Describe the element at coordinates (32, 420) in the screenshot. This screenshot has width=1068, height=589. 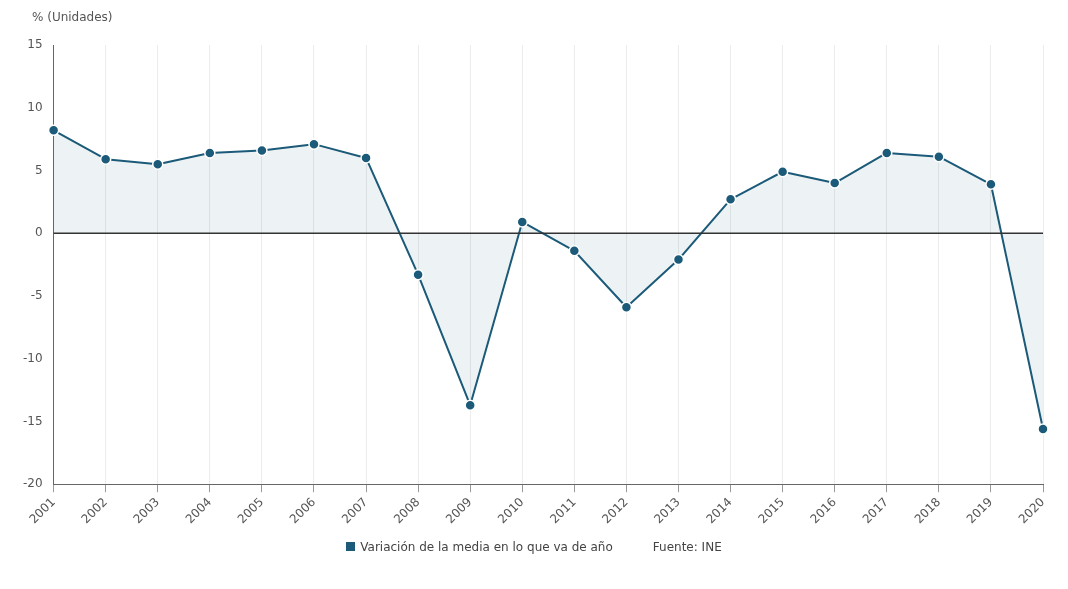
I see `y-tick-label: -15` at that location.